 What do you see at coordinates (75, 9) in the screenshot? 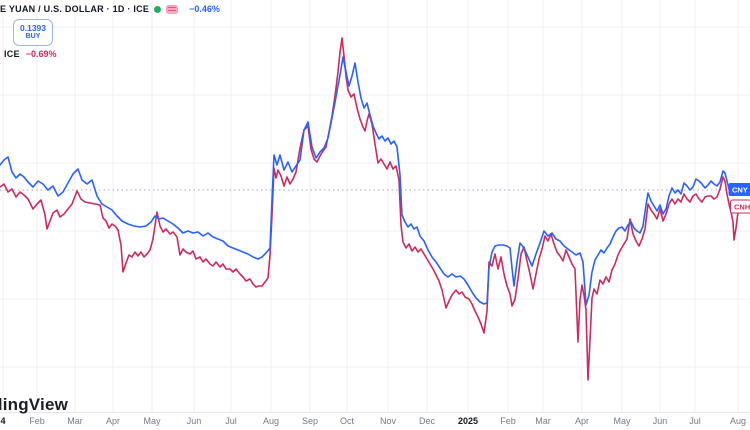
I see `symbol-title: E YUAN / U.S. DOLLAR · 1D · ICE` at bounding box center [75, 9].